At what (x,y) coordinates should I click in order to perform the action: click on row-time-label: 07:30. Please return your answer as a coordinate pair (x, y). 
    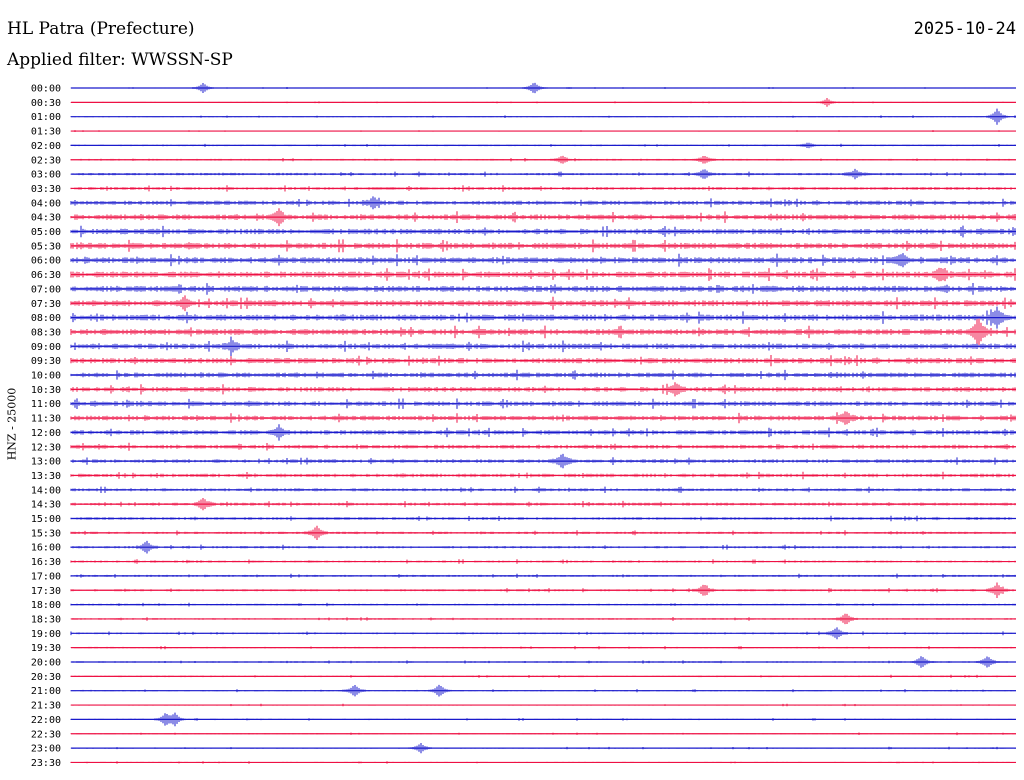
    Looking at the image, I should click on (46, 304).